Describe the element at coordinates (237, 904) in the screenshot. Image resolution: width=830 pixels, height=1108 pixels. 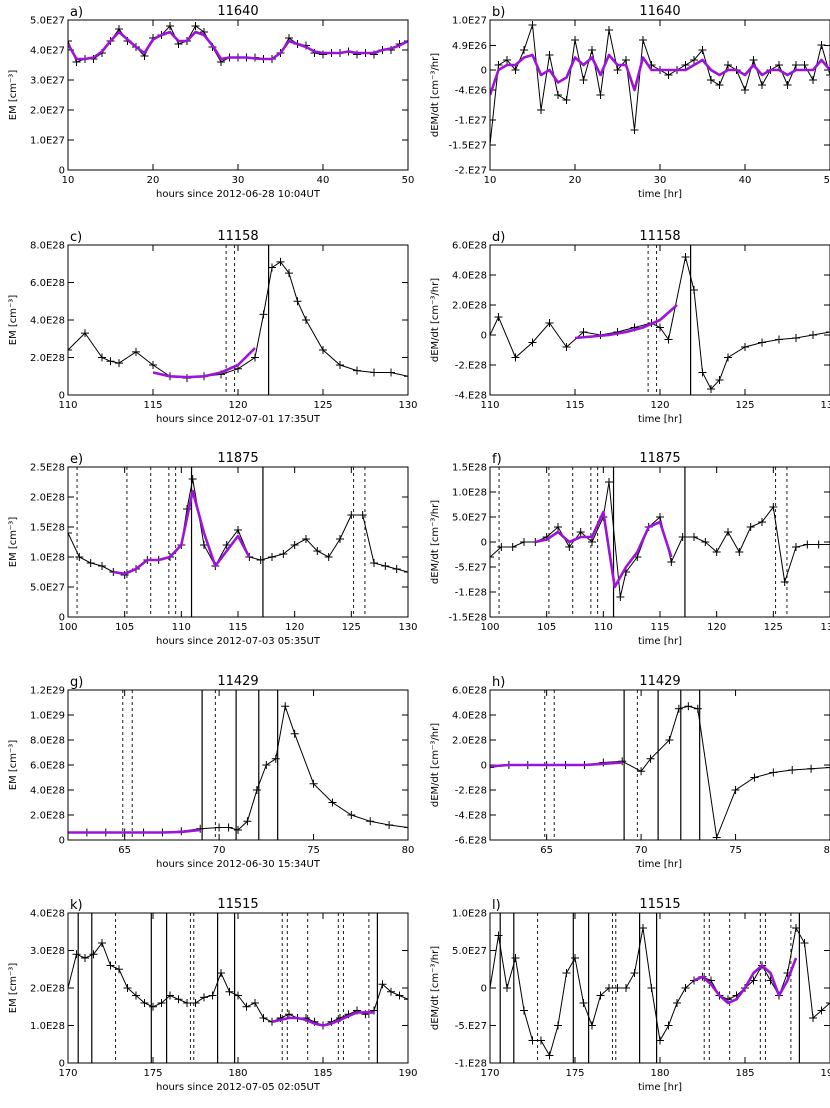
I see `chart-title: 11515` at that location.